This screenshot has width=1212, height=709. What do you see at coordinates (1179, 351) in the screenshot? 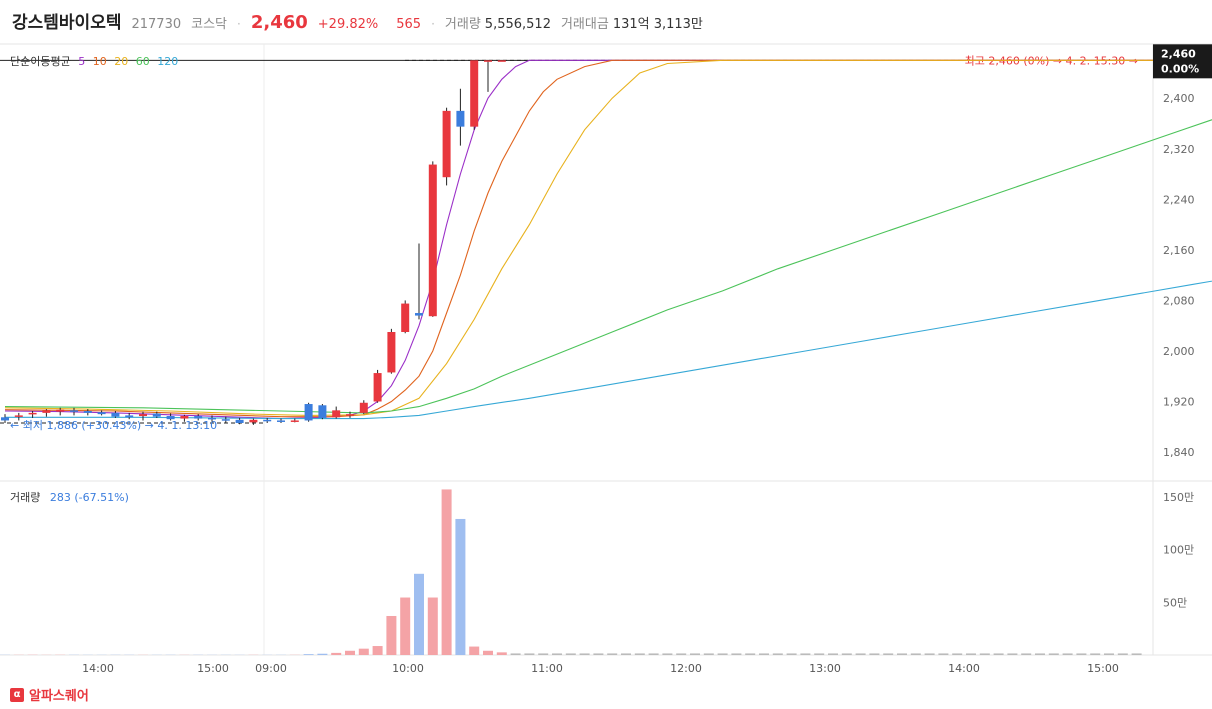
I see `y-tick-label: 2,000` at bounding box center [1179, 351].